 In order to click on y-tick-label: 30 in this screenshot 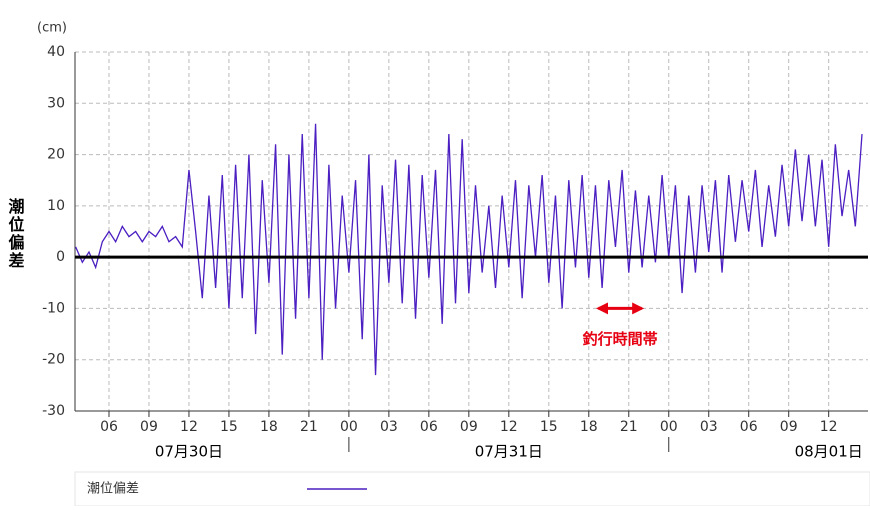, I will do `click(56, 103)`.